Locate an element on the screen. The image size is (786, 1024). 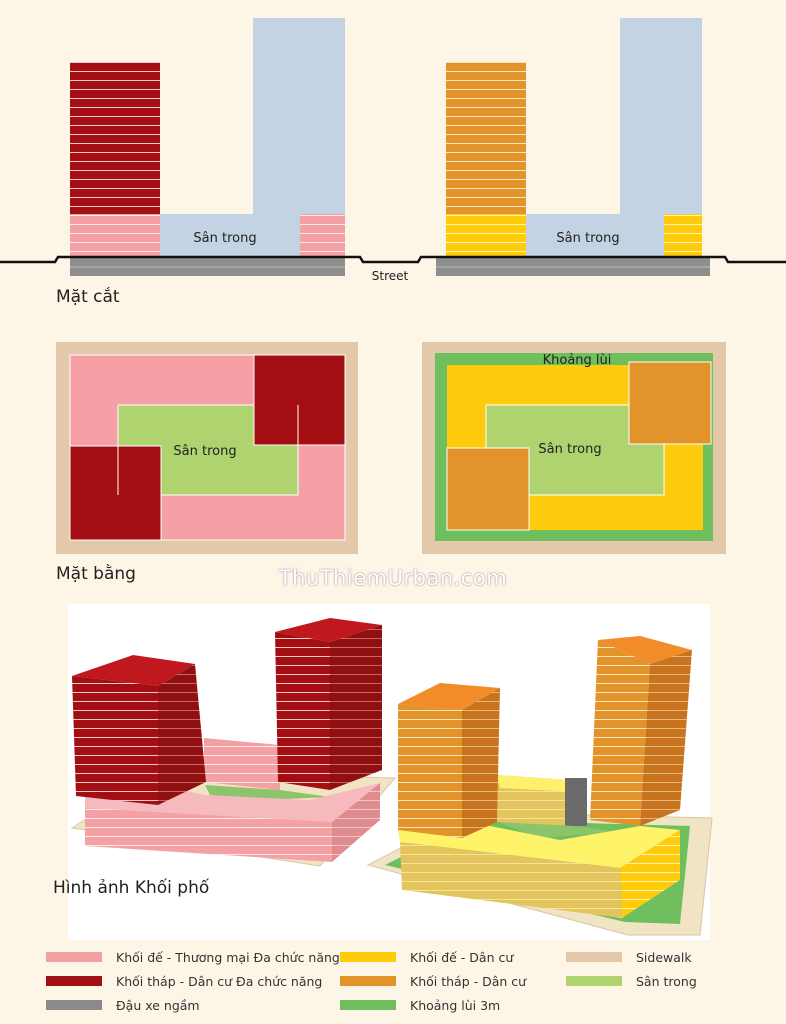
legend-item-tower-residential: Khối tháp - Dân cư is located at coordinates (433, 981).